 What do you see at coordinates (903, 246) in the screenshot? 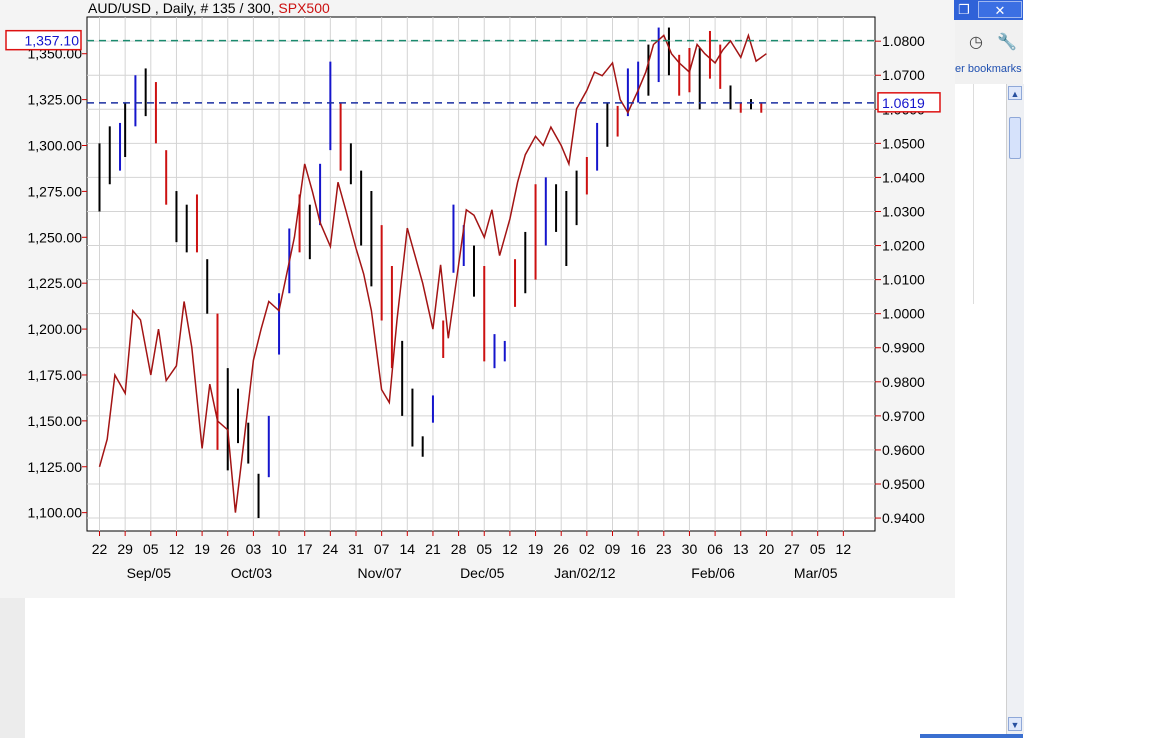
I see `right-tick-label: 1.0200` at bounding box center [903, 246].